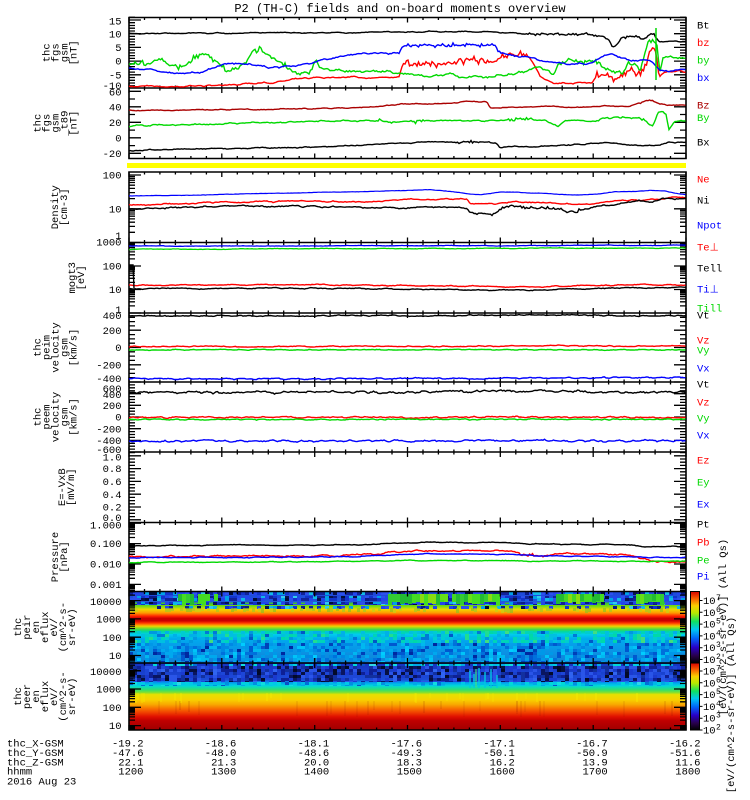 The image size is (750, 800). What do you see at coordinates (112, 496) in the screenshot?
I see `svg-text: 0.4` at bounding box center [112, 496].